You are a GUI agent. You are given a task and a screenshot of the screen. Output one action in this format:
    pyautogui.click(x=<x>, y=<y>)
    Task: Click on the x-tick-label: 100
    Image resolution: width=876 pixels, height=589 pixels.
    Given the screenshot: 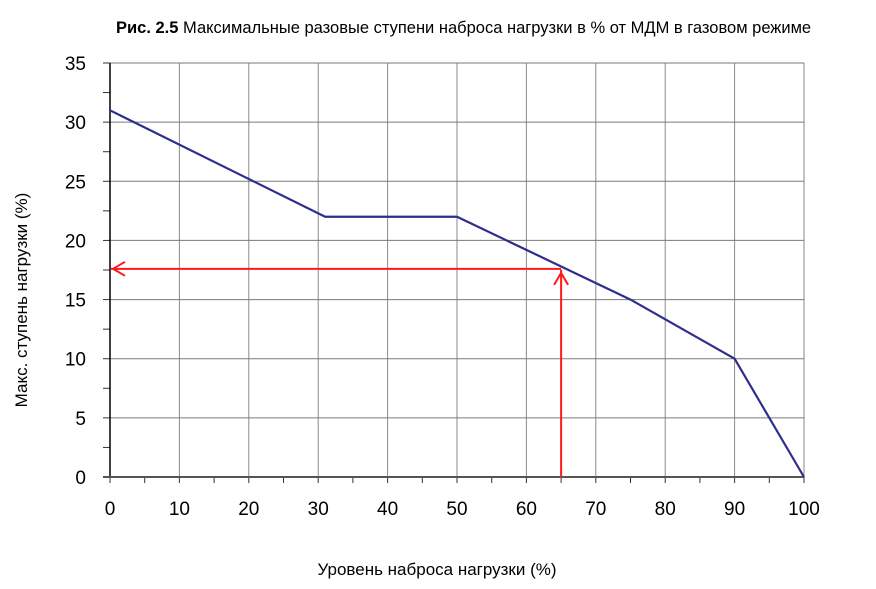 What is the action you would take?
    pyautogui.click(x=804, y=509)
    